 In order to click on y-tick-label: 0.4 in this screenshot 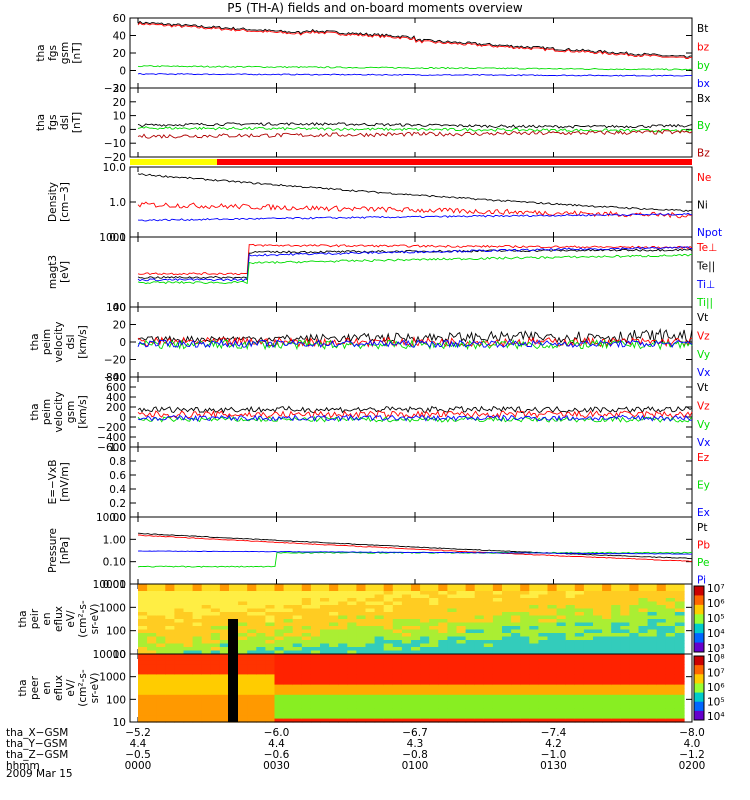, I will do `click(117, 490)`.